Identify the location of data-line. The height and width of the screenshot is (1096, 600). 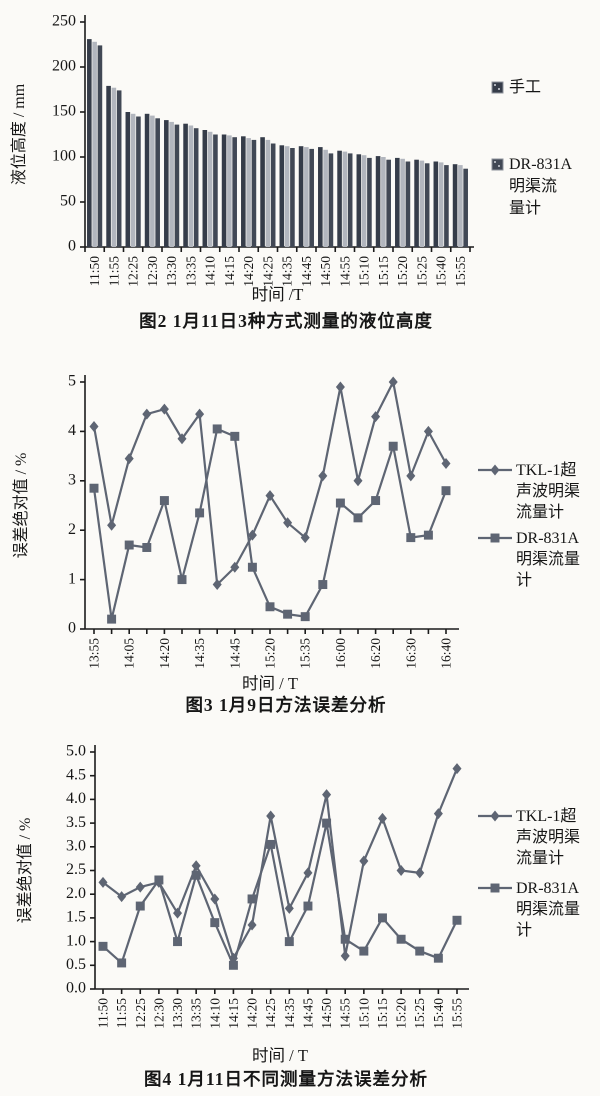
(270, 523).